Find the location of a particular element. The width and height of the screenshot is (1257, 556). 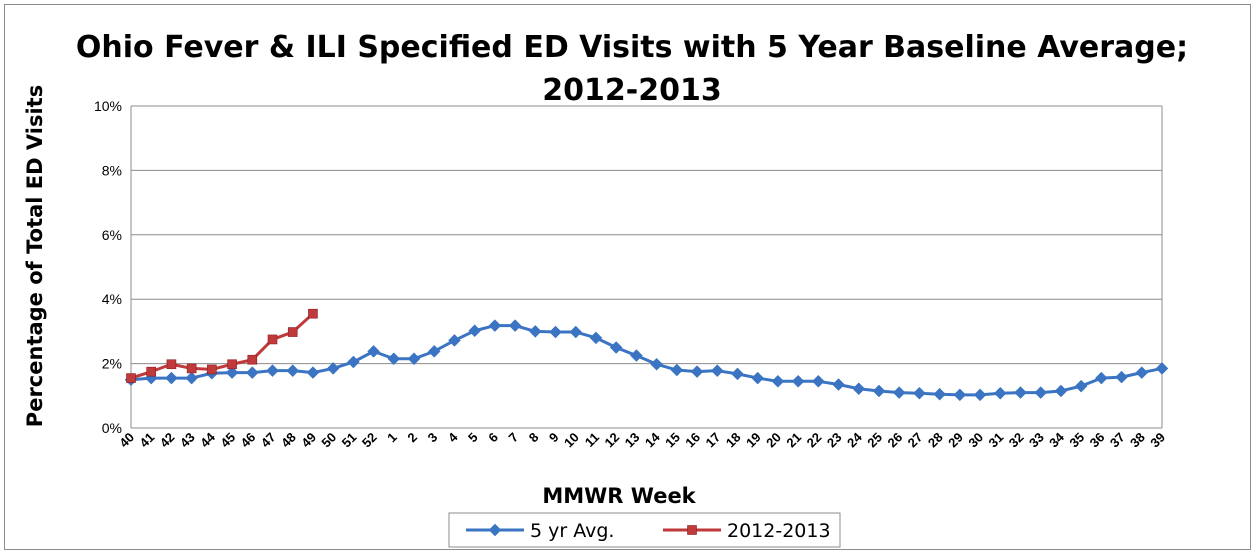

x-tick-label: 30 is located at coordinates (975, 440).